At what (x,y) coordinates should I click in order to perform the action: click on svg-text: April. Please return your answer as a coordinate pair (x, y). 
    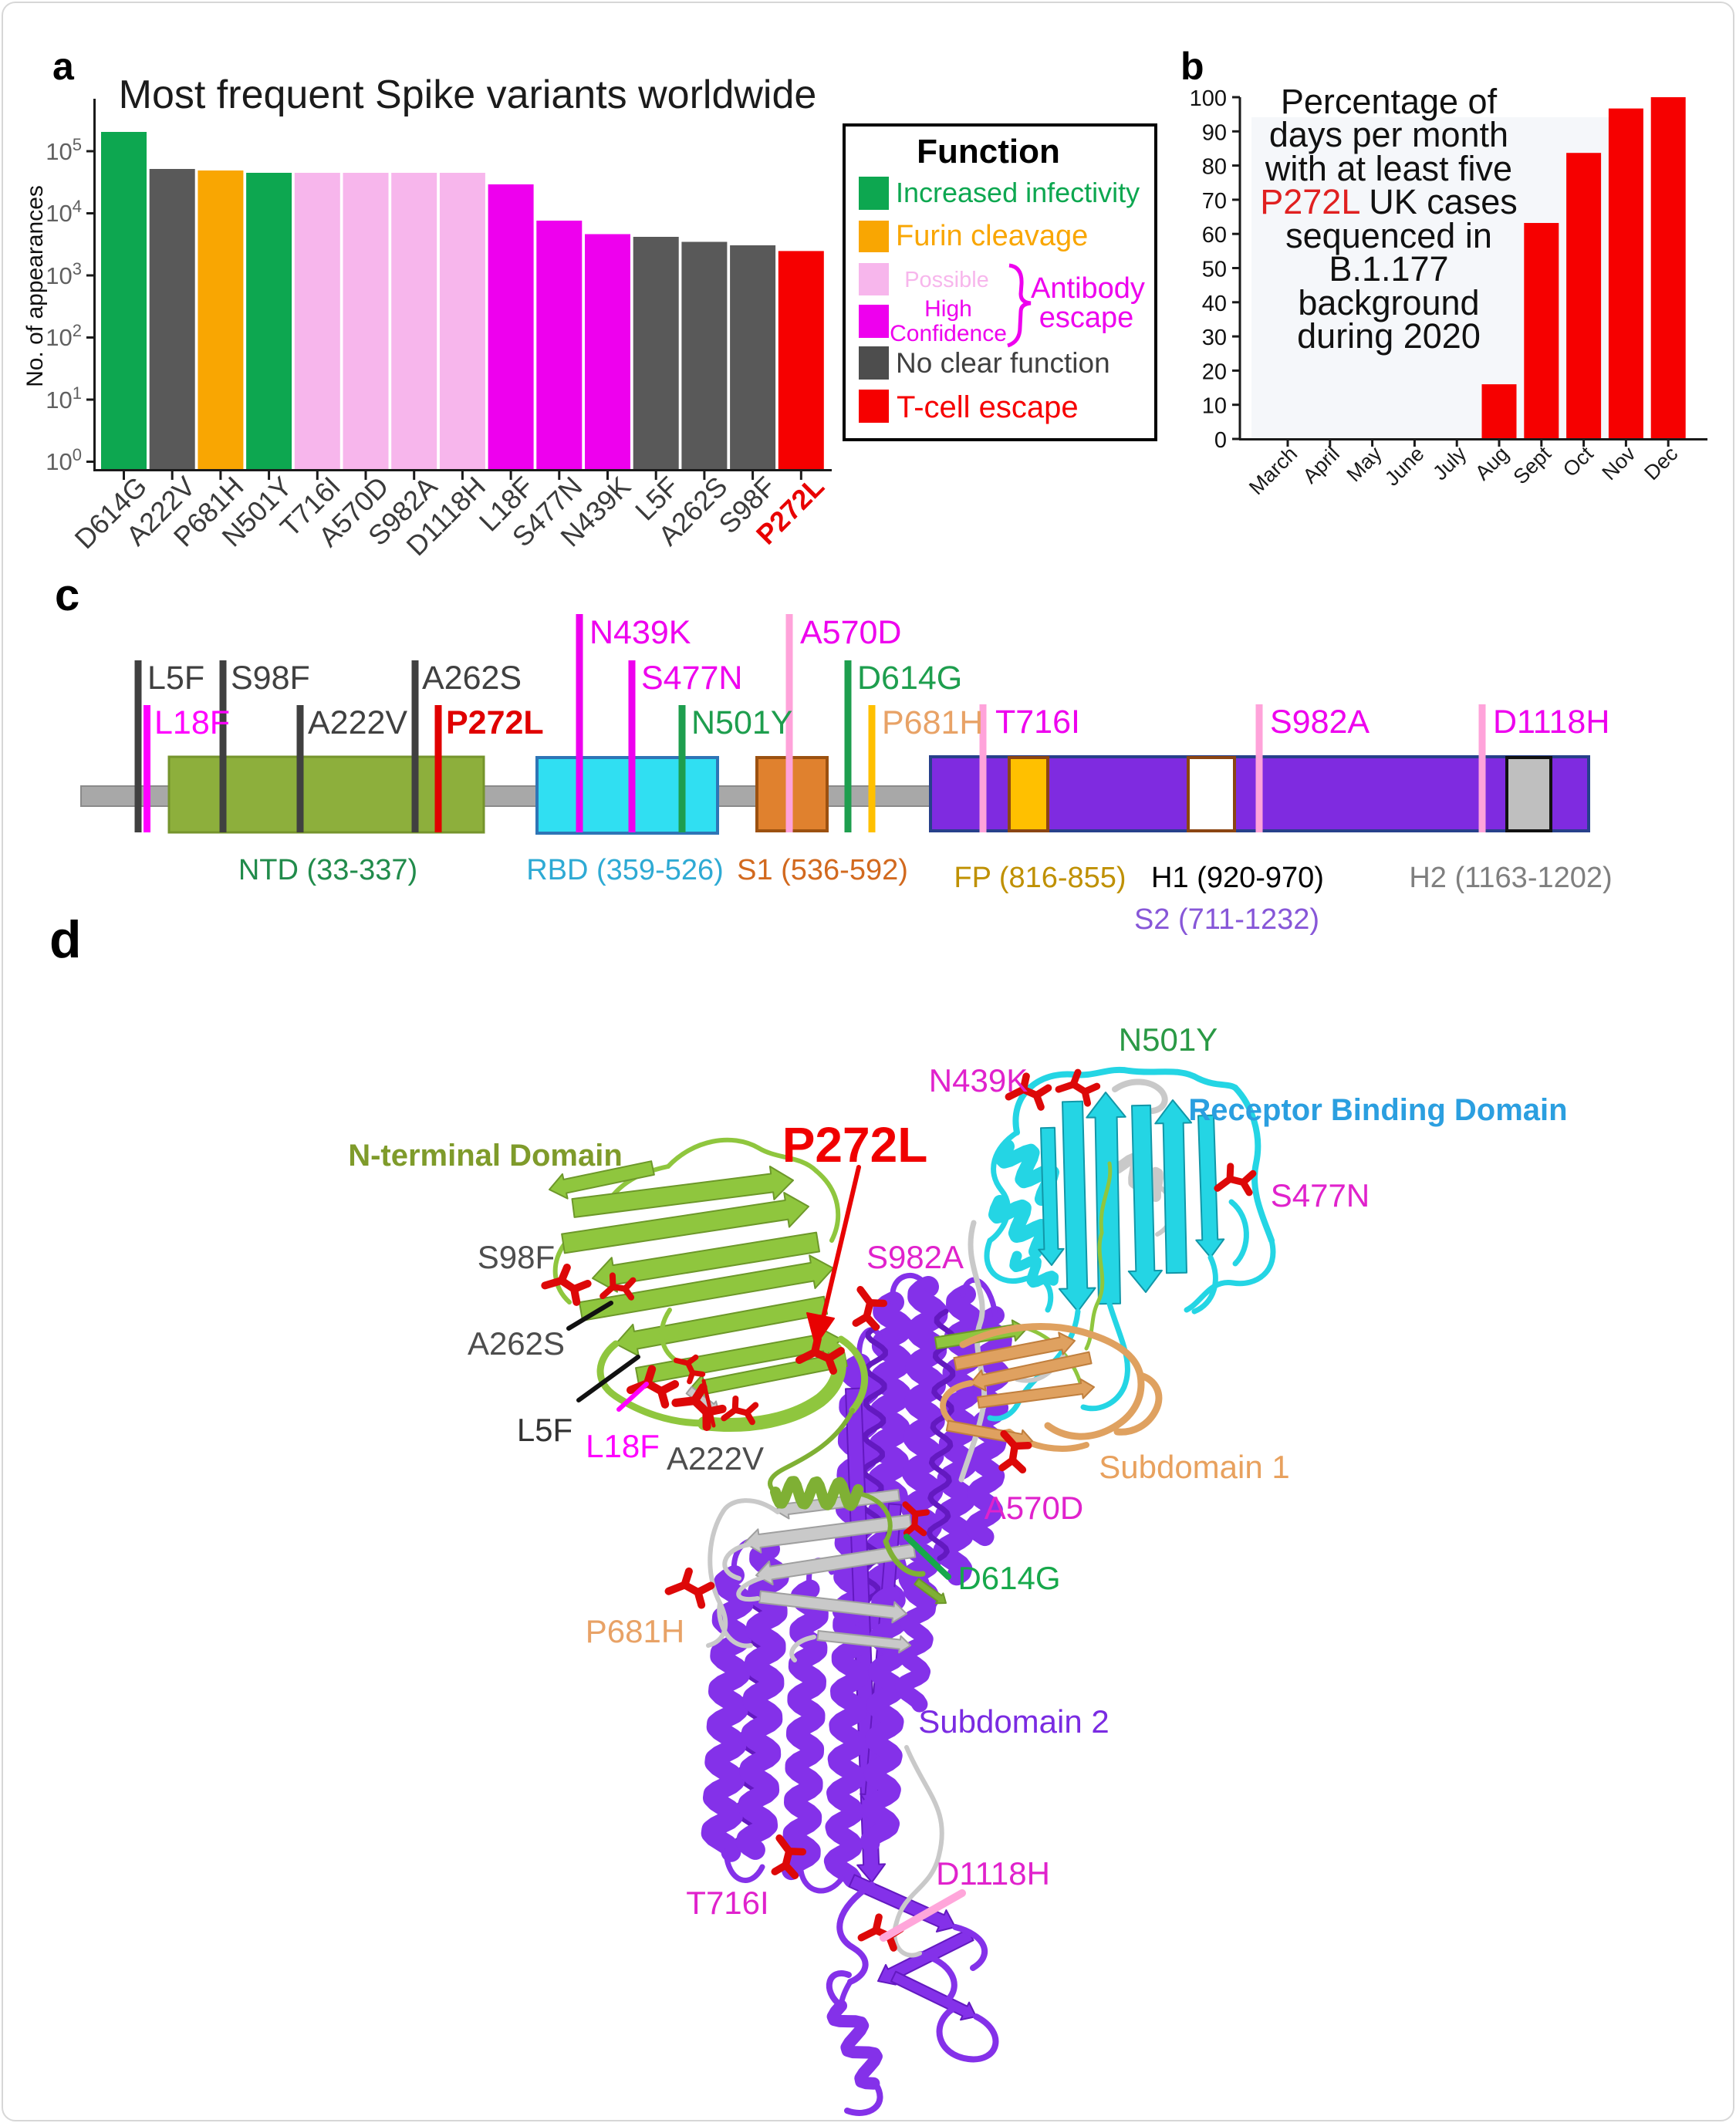
    Looking at the image, I should click on (1321, 465).